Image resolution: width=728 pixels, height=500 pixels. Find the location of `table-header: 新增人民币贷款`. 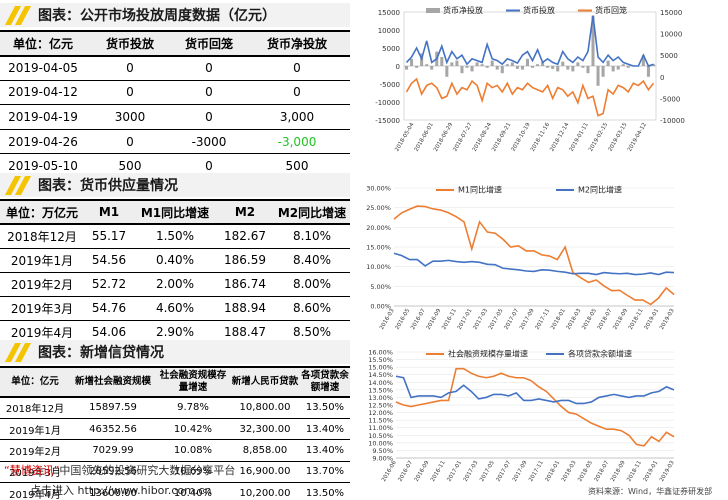

table-header: 新增人民币贷款 is located at coordinates (265, 382).